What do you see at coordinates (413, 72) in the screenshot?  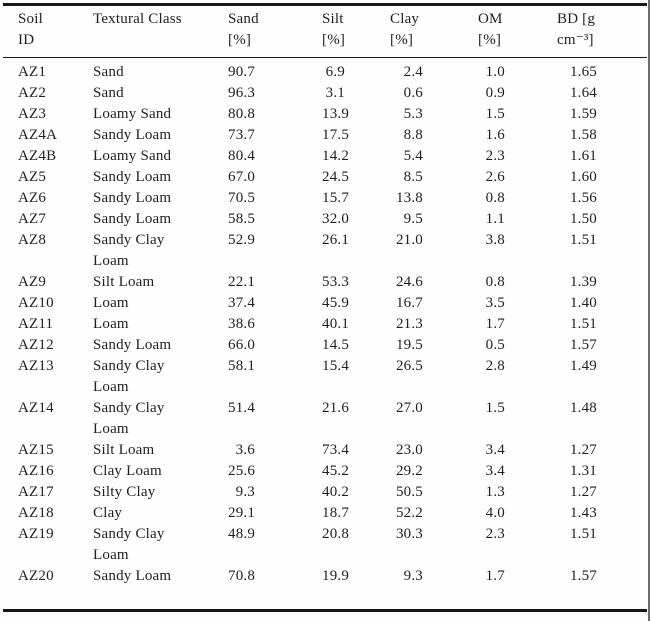 I see `cell-clay: 2.4` at bounding box center [413, 72].